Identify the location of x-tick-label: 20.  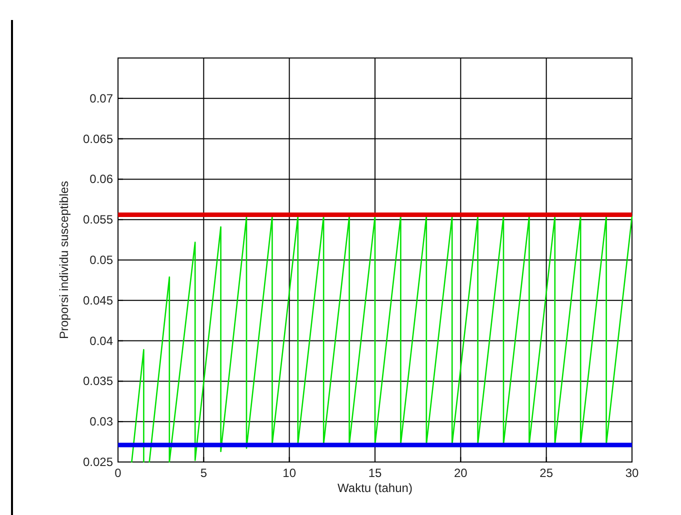
(461, 473).